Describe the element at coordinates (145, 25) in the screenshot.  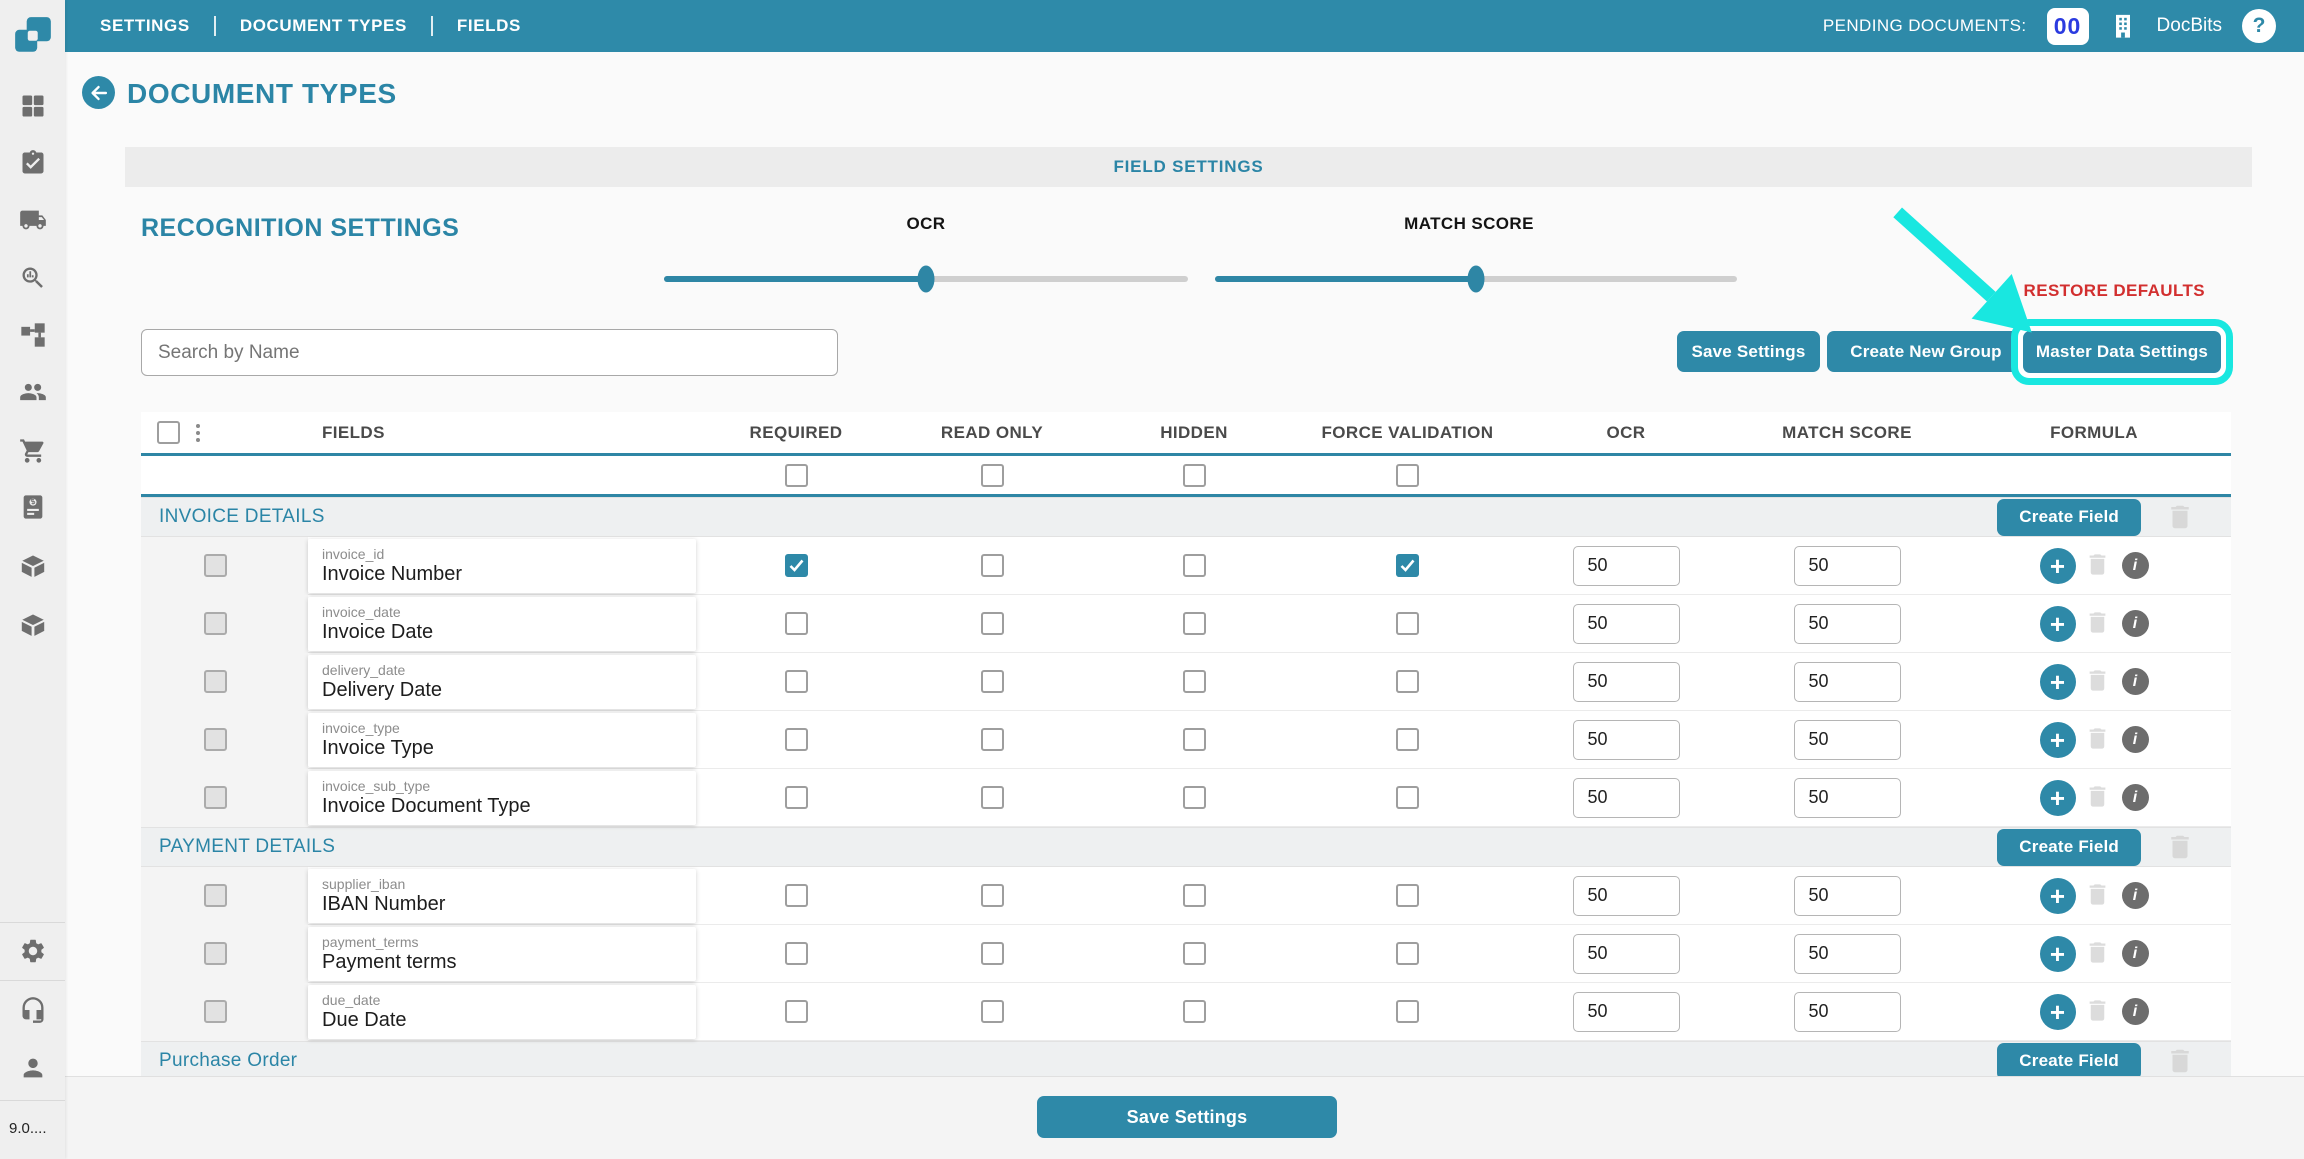
I see `nav-settings: SETTINGS` at that location.